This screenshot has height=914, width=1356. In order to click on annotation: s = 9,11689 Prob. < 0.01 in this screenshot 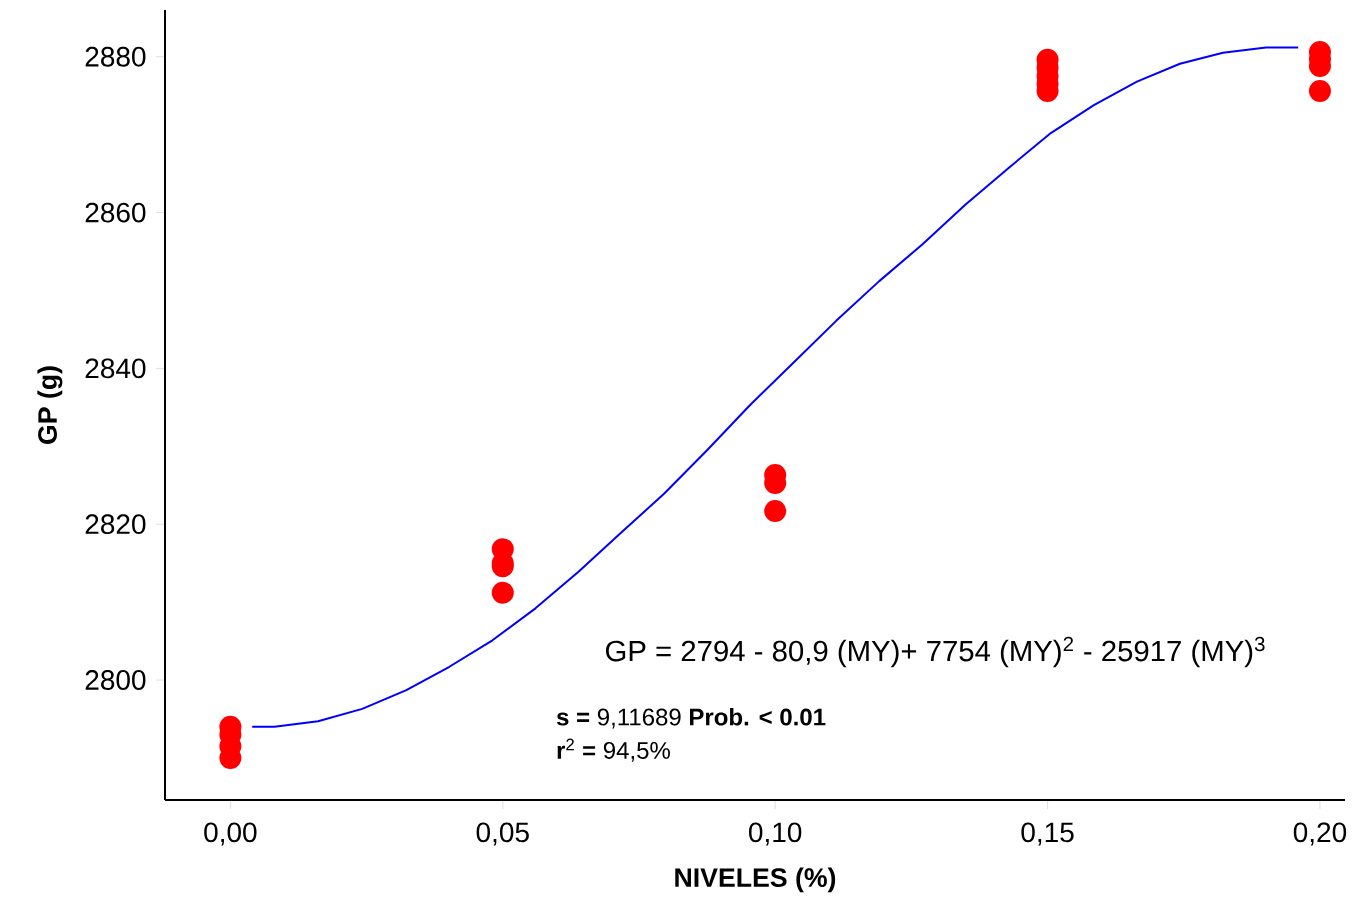, I will do `click(691, 718)`.